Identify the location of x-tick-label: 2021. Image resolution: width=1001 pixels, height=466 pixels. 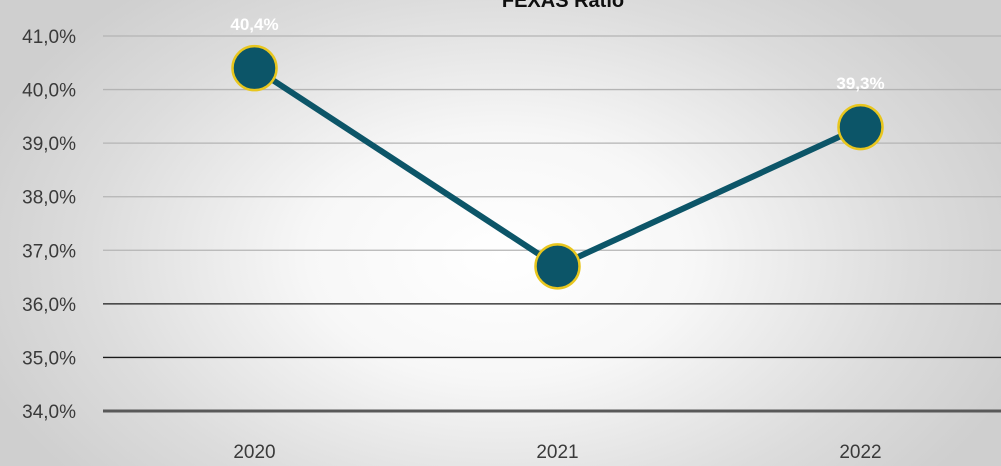
(557, 452).